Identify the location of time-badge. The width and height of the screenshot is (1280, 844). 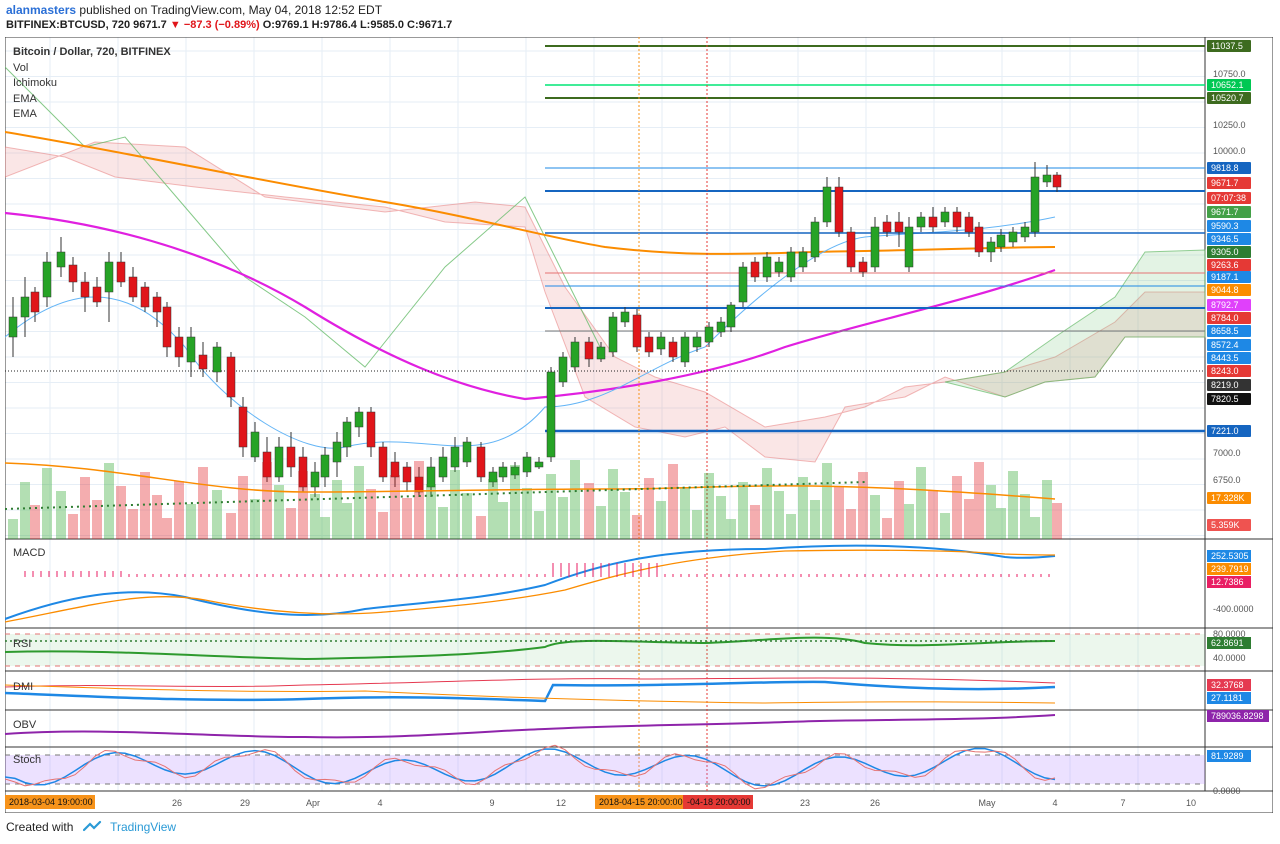
(640, 802).